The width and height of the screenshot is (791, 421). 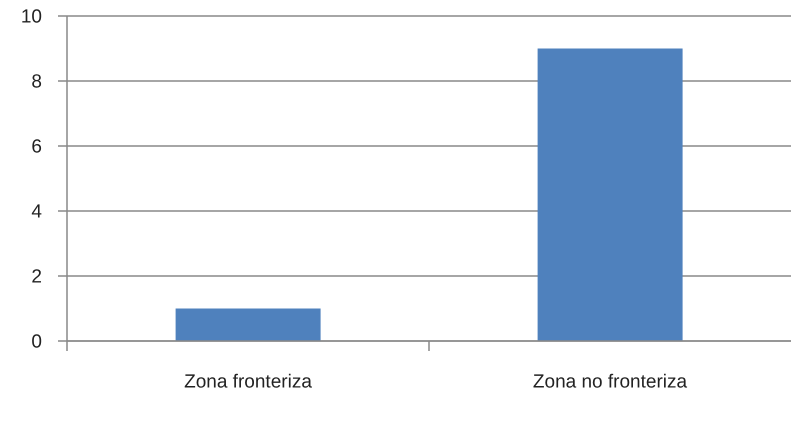 I want to click on y-tick-label: 10, so click(x=31, y=17).